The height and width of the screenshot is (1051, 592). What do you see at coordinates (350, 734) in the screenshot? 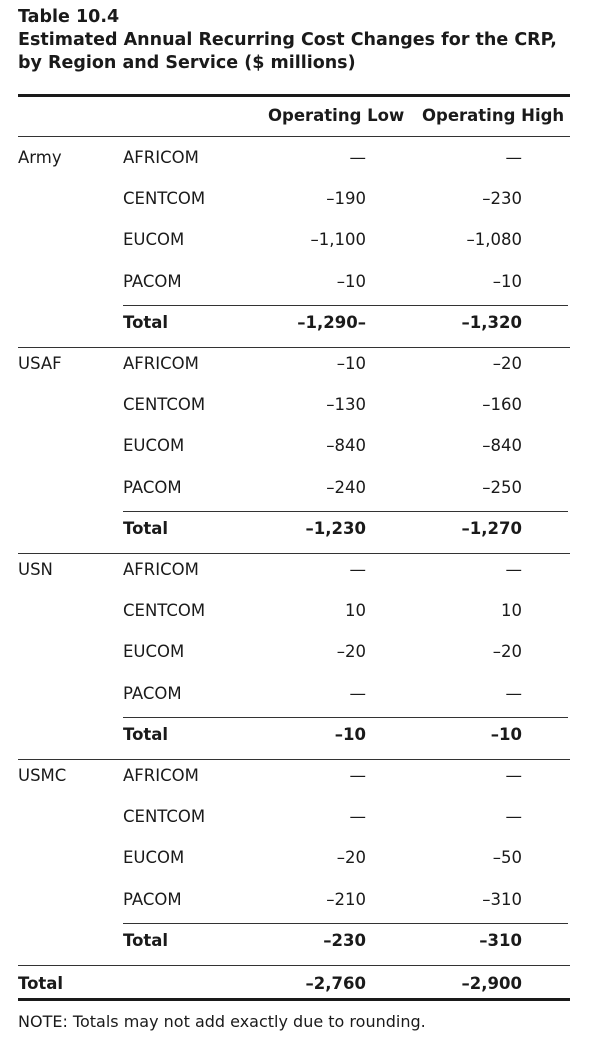
I see `subtotal-operating-low: –10` at bounding box center [350, 734].